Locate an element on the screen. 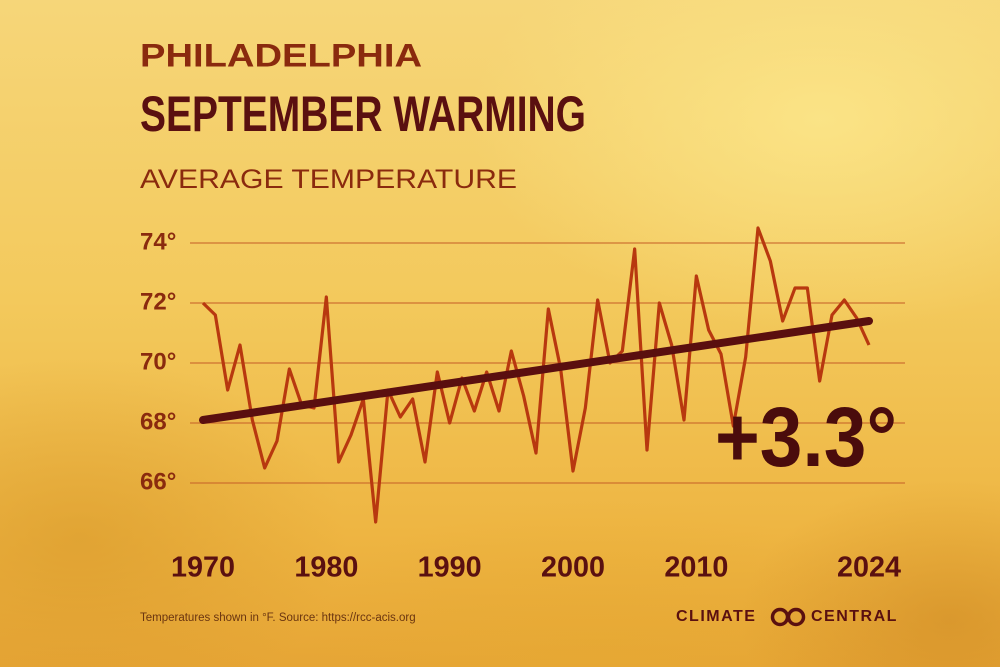 The image size is (1000, 667). chart-subtitle: SEPTEMBER WARMING is located at coordinates (363, 114).